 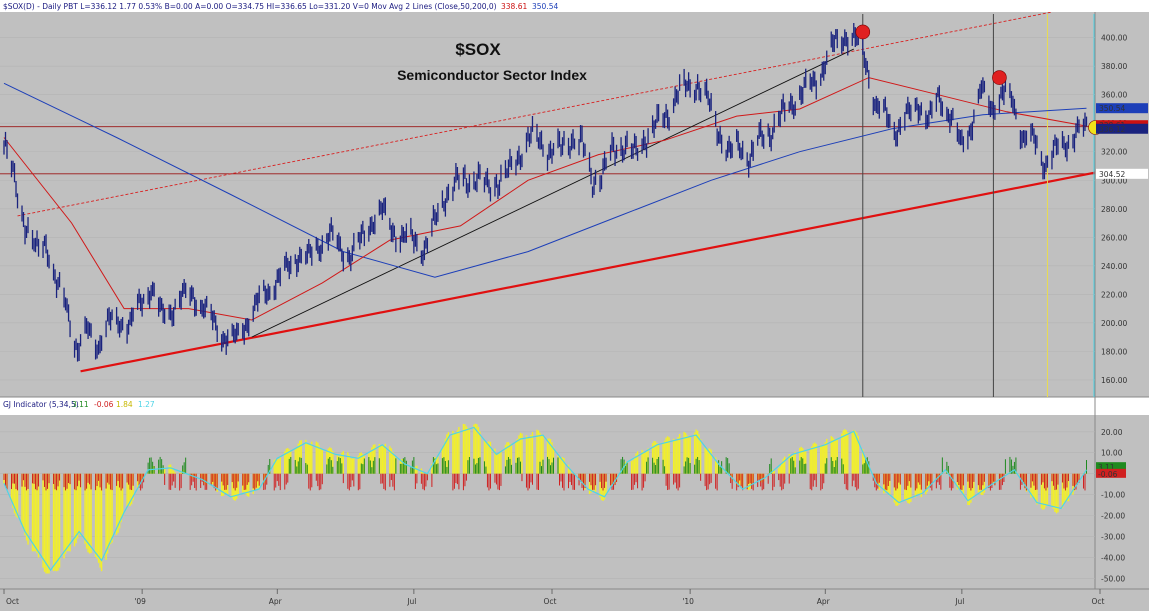 What do you see at coordinates (1113, 537) in the screenshot?
I see `indicator-tick-label: -30.00` at bounding box center [1113, 537].